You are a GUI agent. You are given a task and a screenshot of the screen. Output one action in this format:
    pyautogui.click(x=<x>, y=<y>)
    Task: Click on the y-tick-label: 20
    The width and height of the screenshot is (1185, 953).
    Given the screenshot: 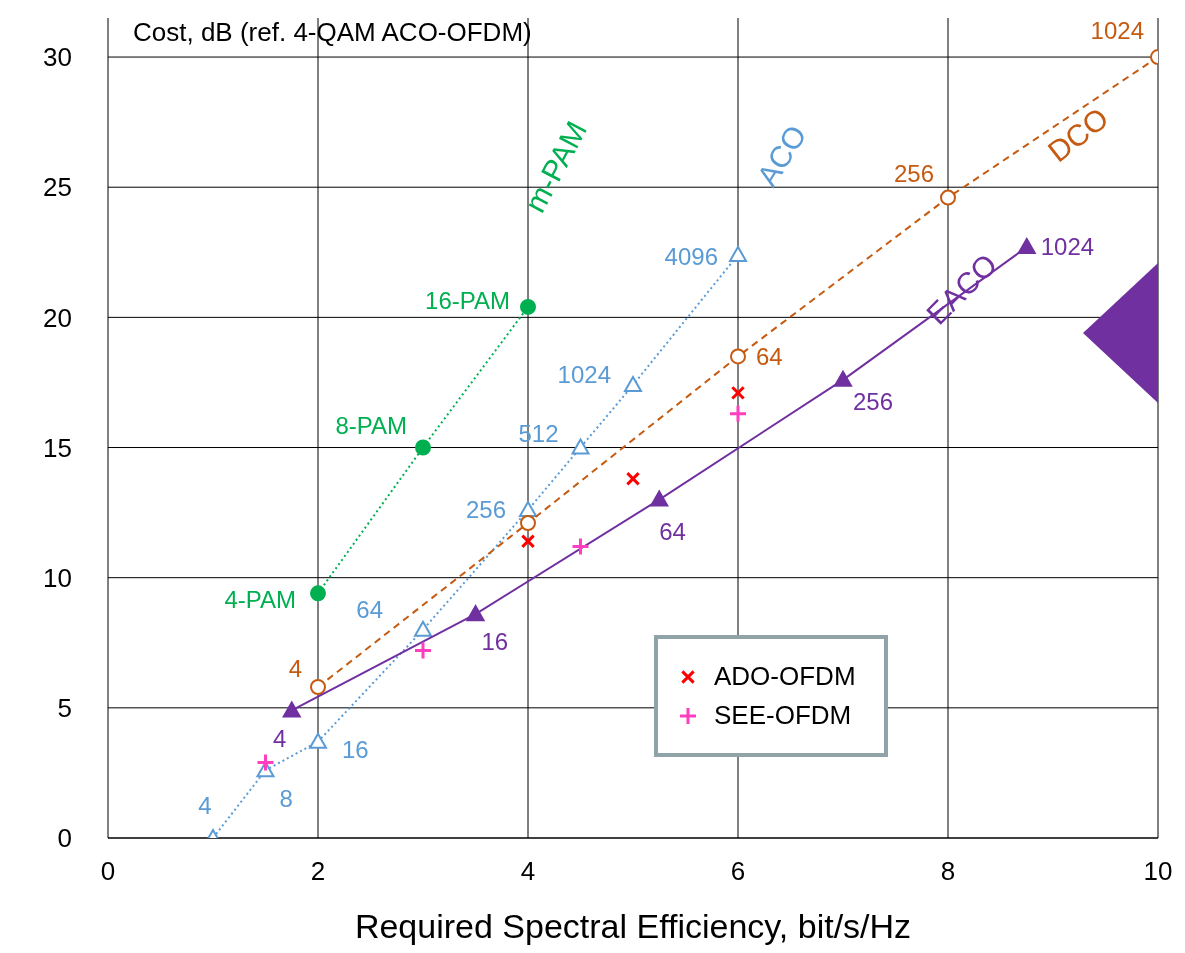 What is the action you would take?
    pyautogui.click(x=57, y=317)
    